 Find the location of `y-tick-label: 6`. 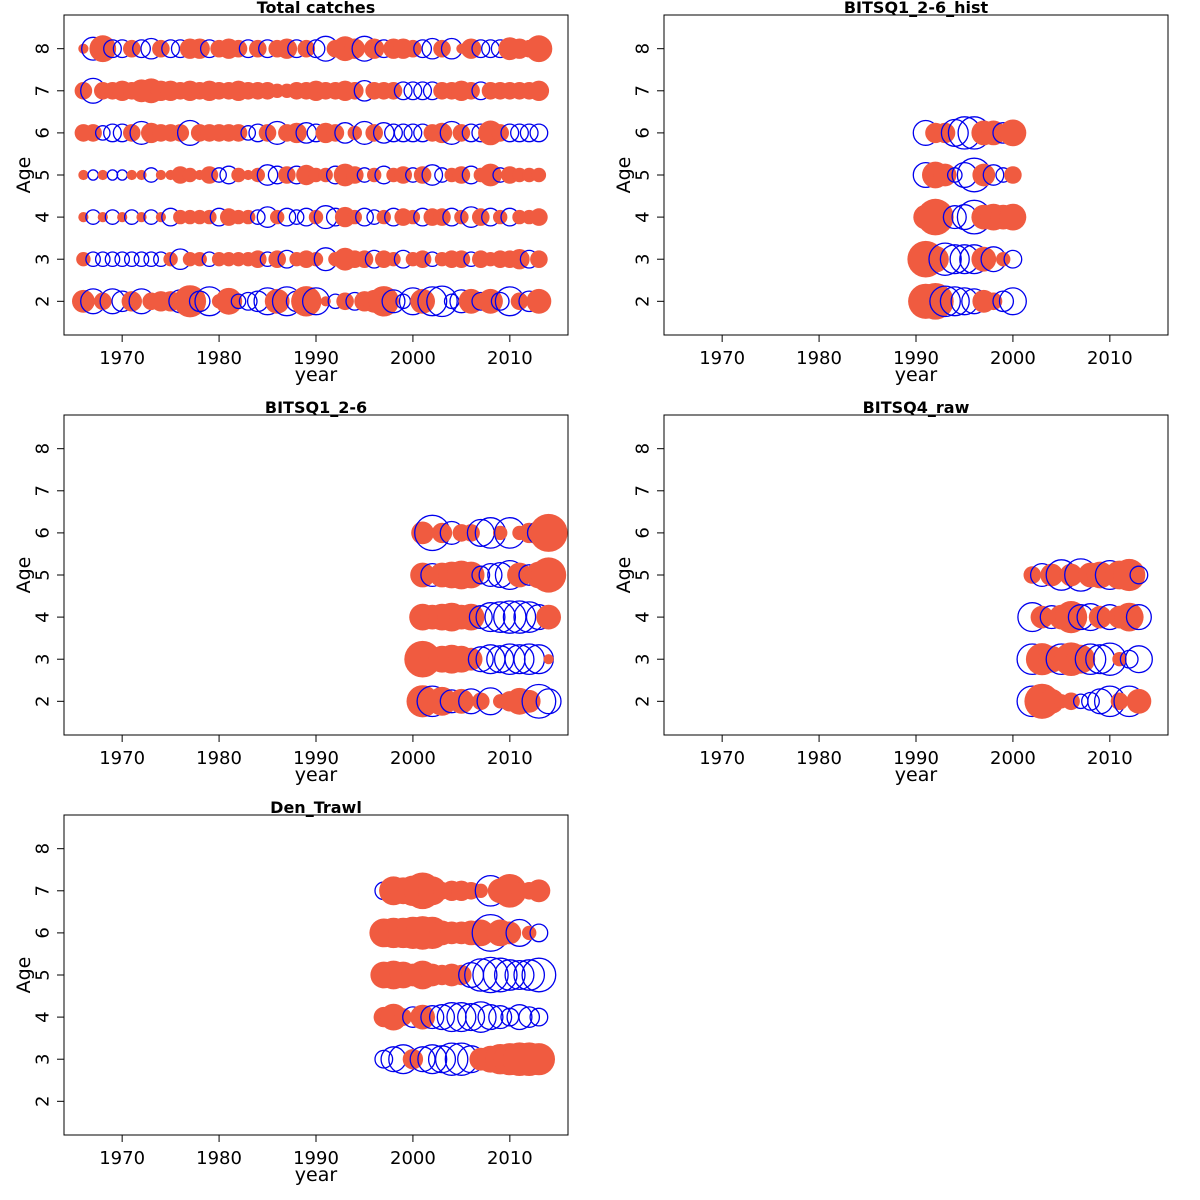

y-tick-label: 6 is located at coordinates (643, 532).